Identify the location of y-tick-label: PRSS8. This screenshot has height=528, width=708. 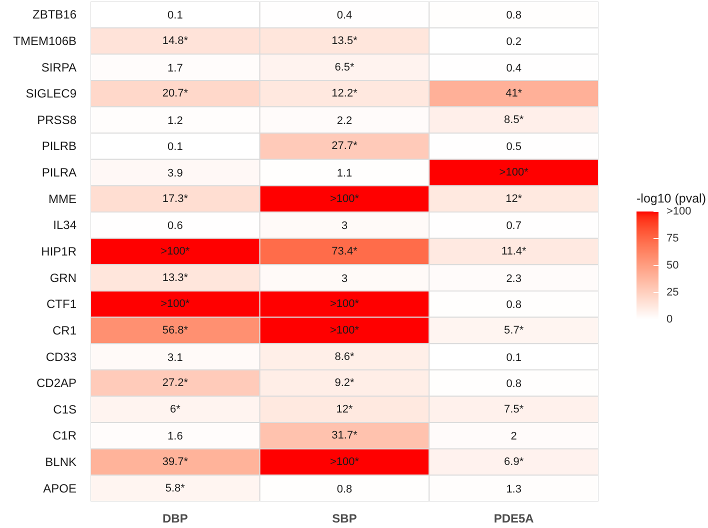
(57, 119).